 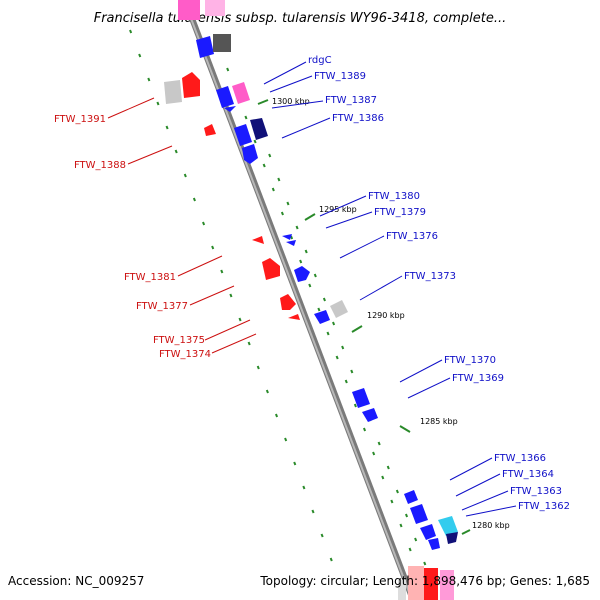 I want to click on gene-label: FTW_1386, so click(x=358, y=118).